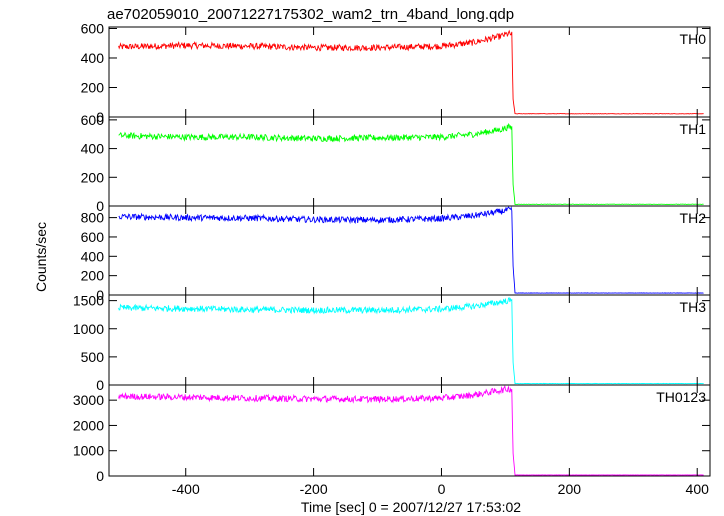 The image size is (724, 516). I want to click on series-line-th0, so click(411, 72).